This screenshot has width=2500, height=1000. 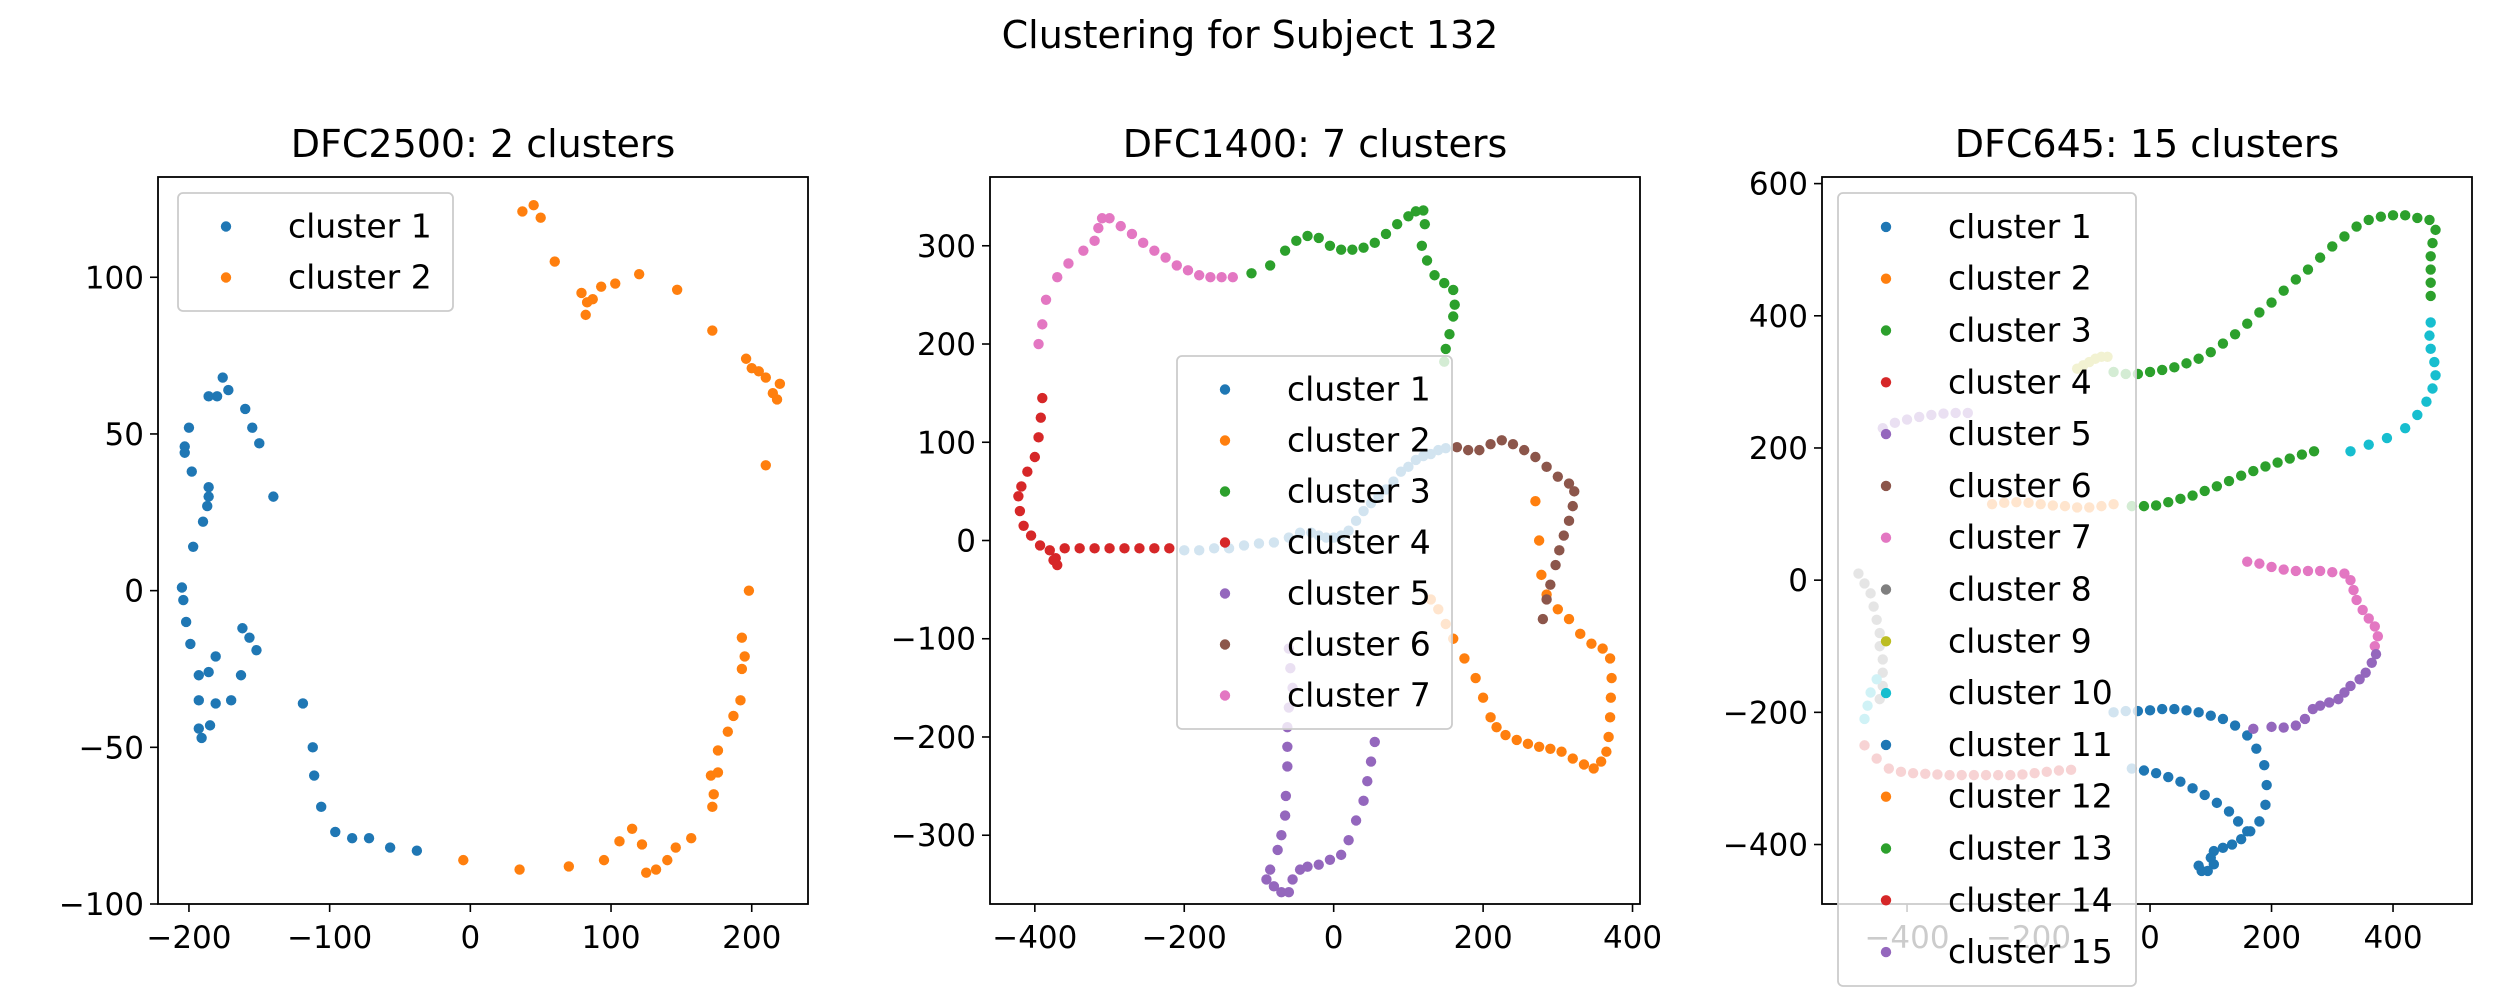 I want to click on legend-label: cluster 5, so click(x=2020, y=433).